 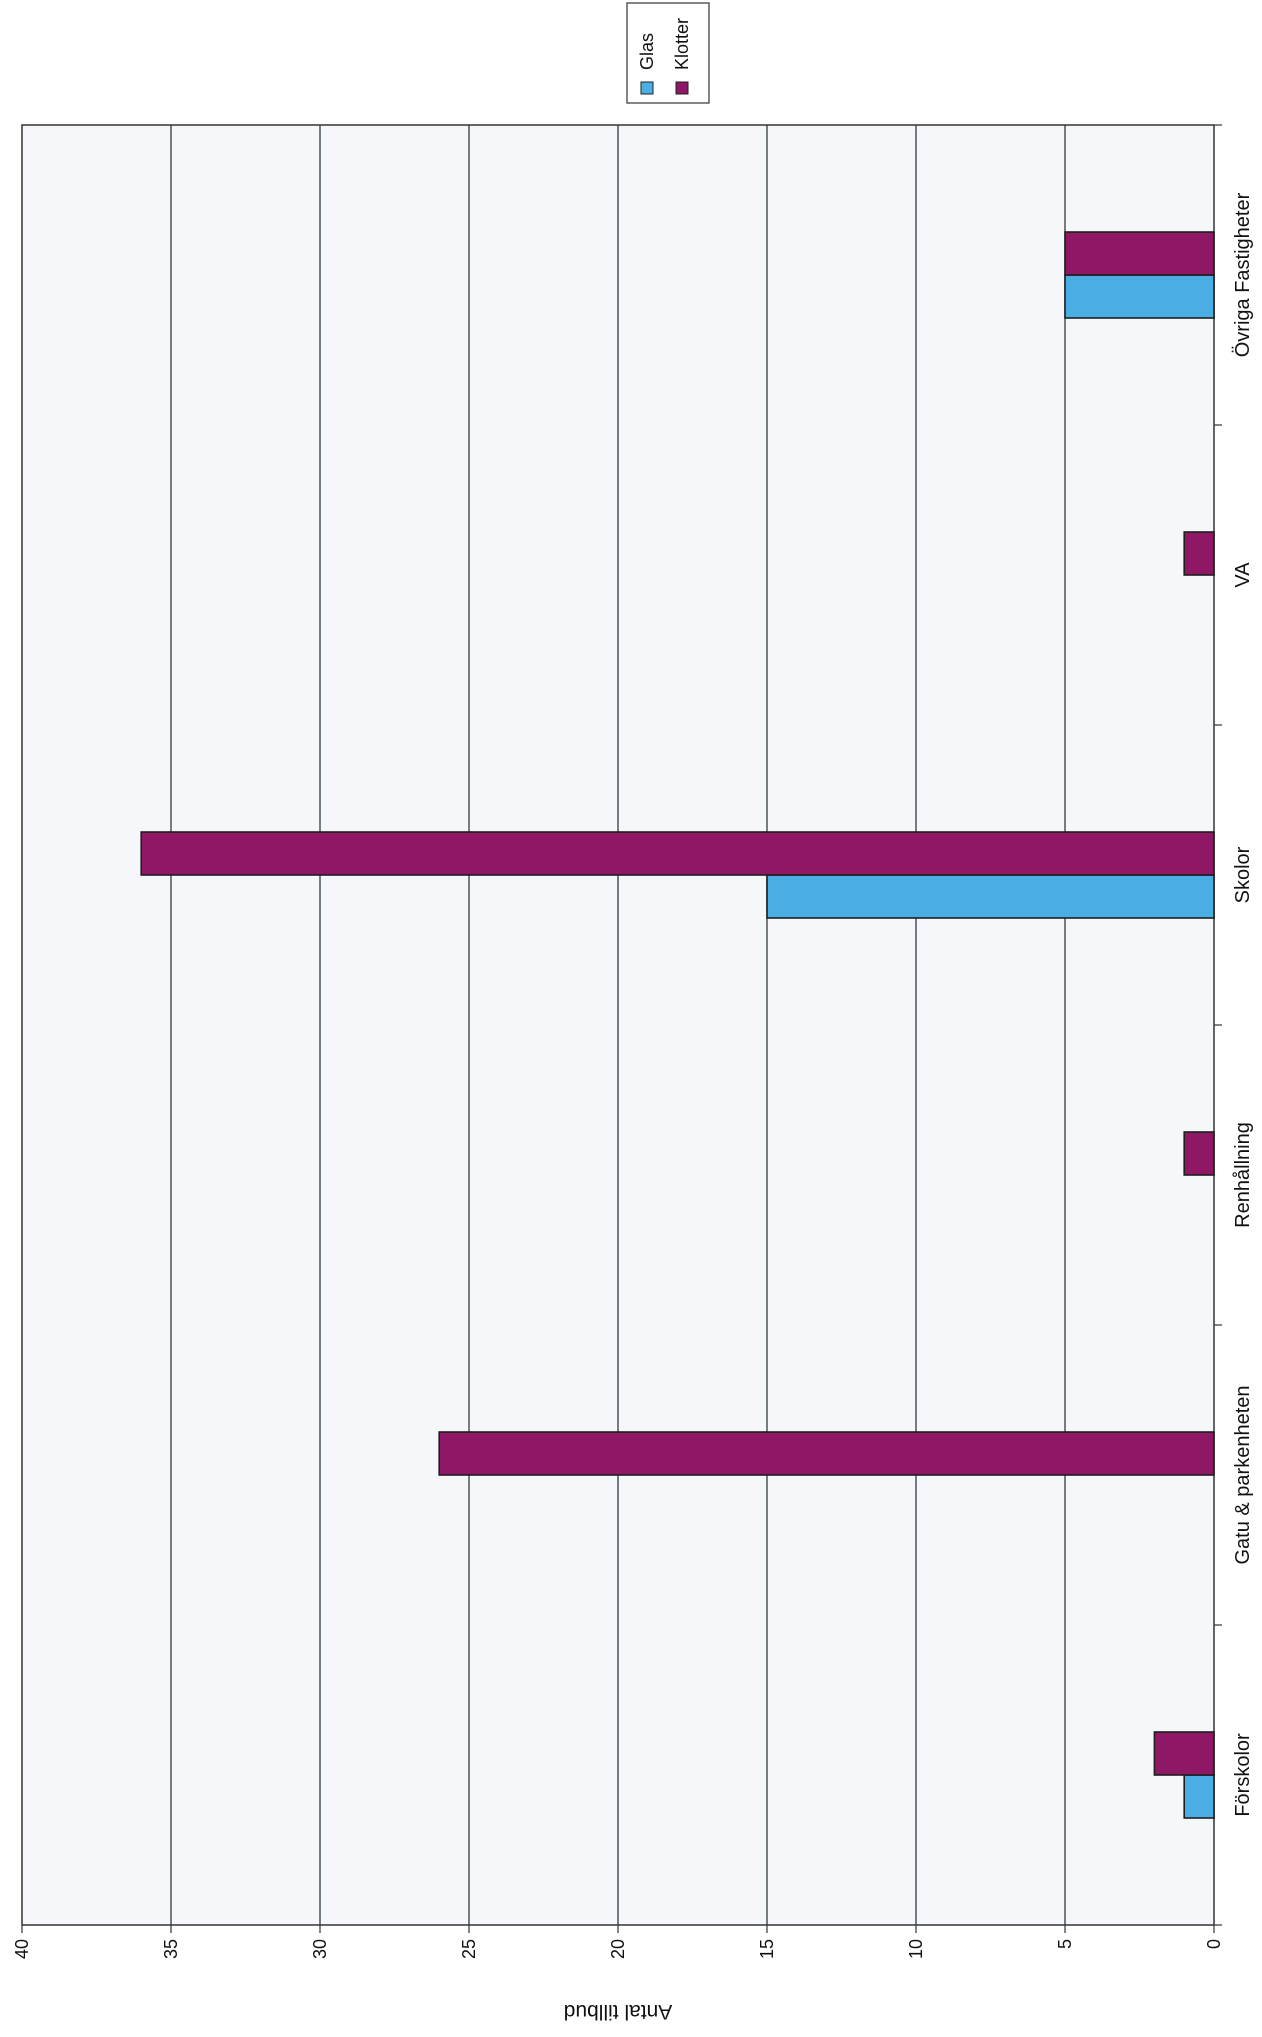 I want to click on legend: Glas Klotter, so click(x=668, y=53).